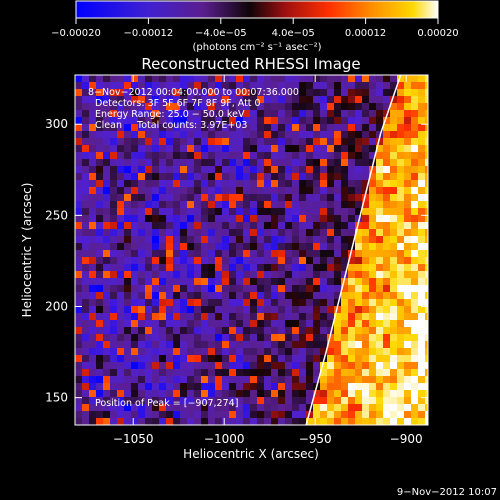  I want to click on y-tick-label: 300, so click(56, 124).